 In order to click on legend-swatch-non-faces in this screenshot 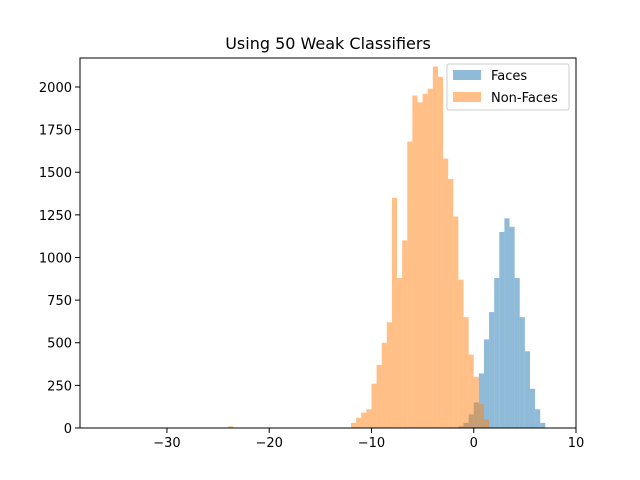, I will do `click(467, 97)`.